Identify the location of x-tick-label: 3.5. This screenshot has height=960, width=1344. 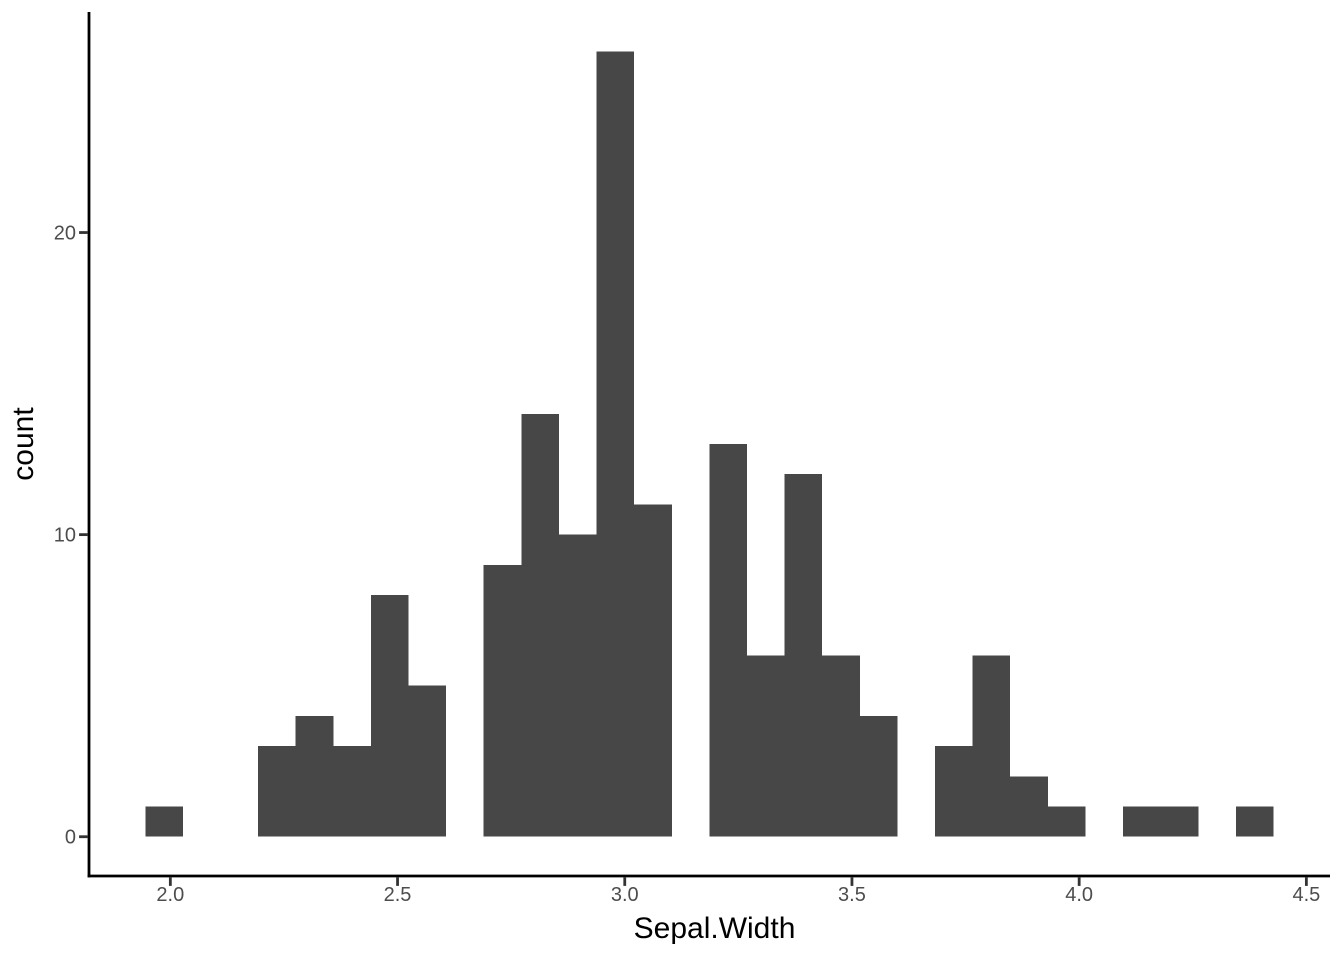
(852, 895).